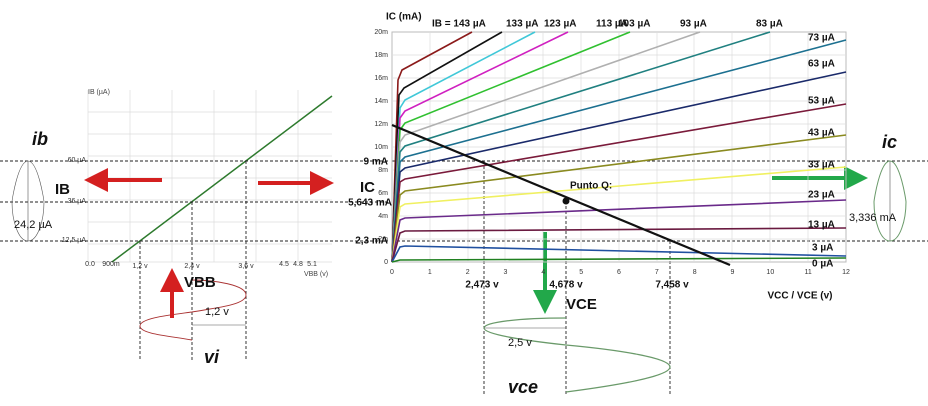 Image resolution: width=928 pixels, height=406 pixels. Describe the element at coordinates (769, 24) in the screenshot. I see `curve-label: 83 µA` at that location.